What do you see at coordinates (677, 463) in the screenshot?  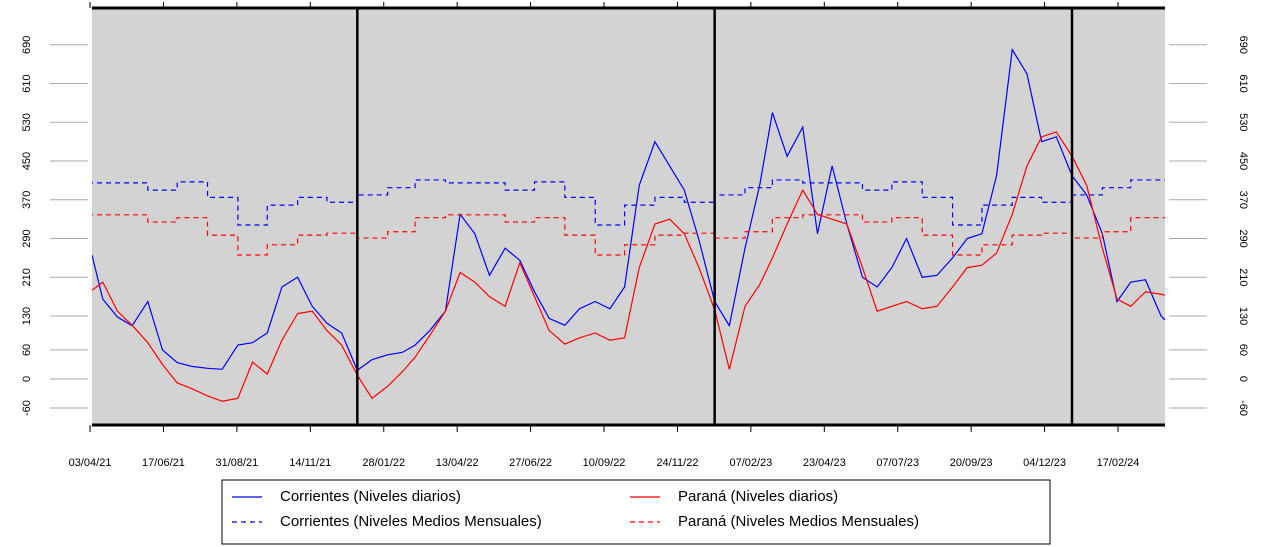 I see `x-tick-label: 24/11/22` at bounding box center [677, 463].